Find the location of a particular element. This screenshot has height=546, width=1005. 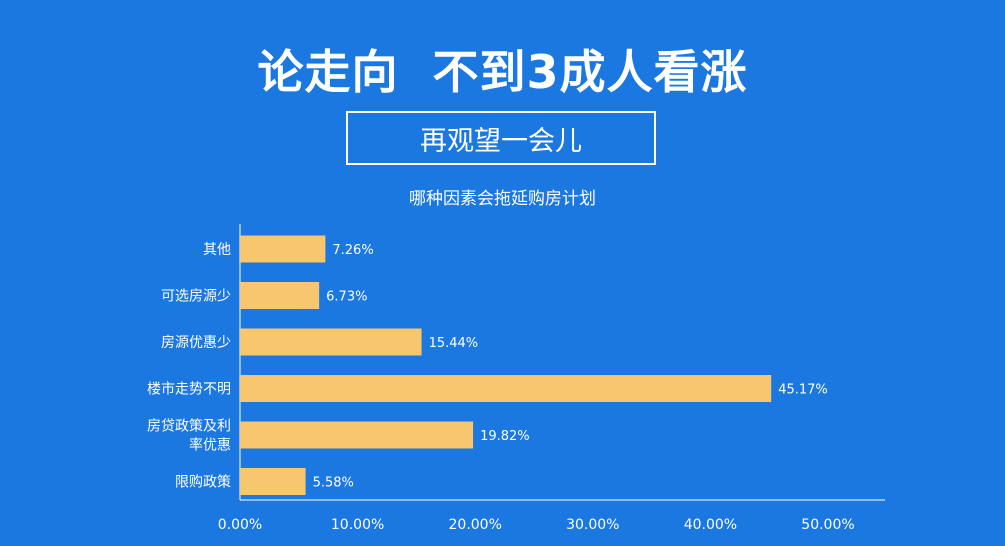

value-label-5: 19.82% is located at coordinates (505, 436).